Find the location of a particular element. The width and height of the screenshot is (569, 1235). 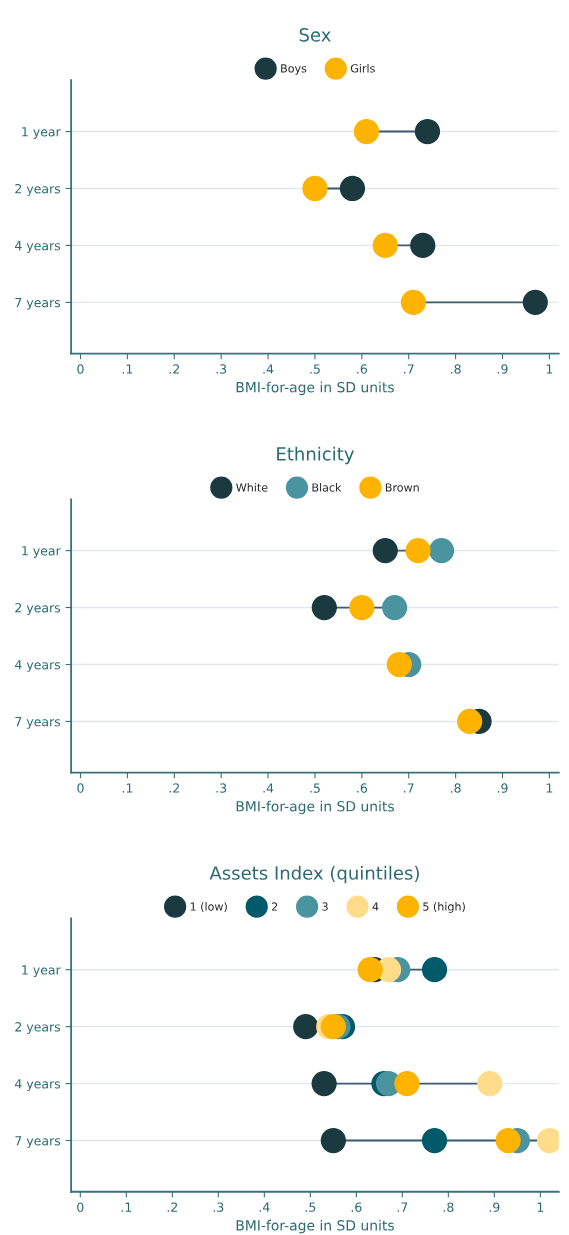

legend-label: White is located at coordinates (252, 487).